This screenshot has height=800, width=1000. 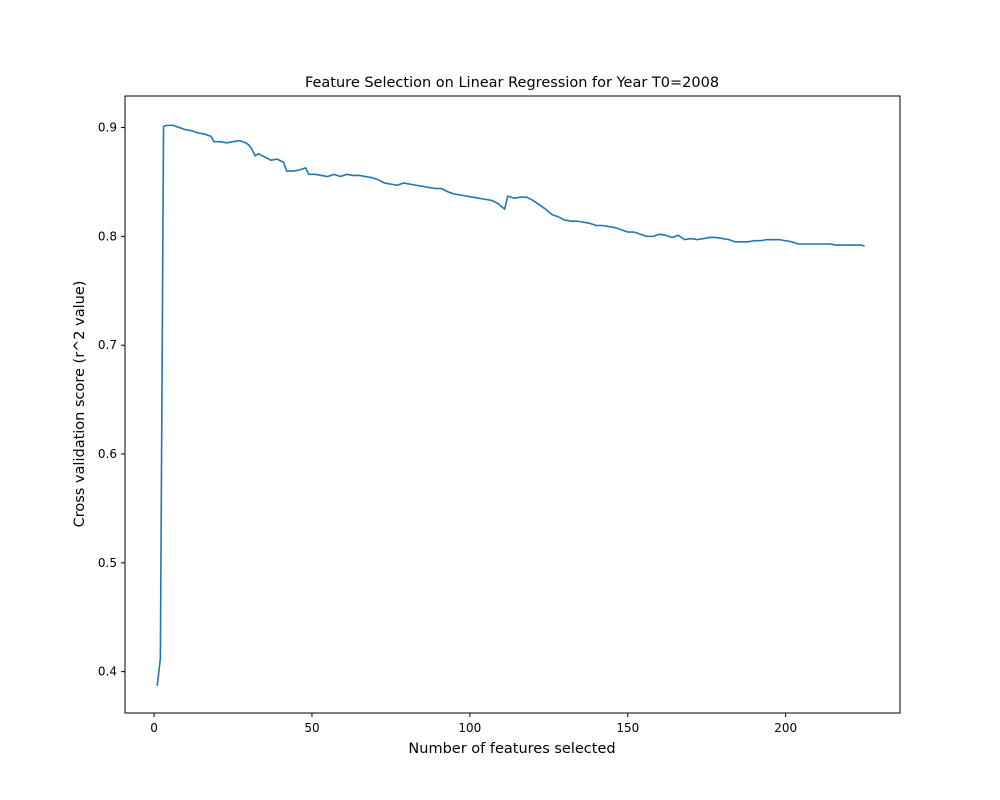 What do you see at coordinates (469, 728) in the screenshot?
I see `x-tick-label: 100` at bounding box center [469, 728].